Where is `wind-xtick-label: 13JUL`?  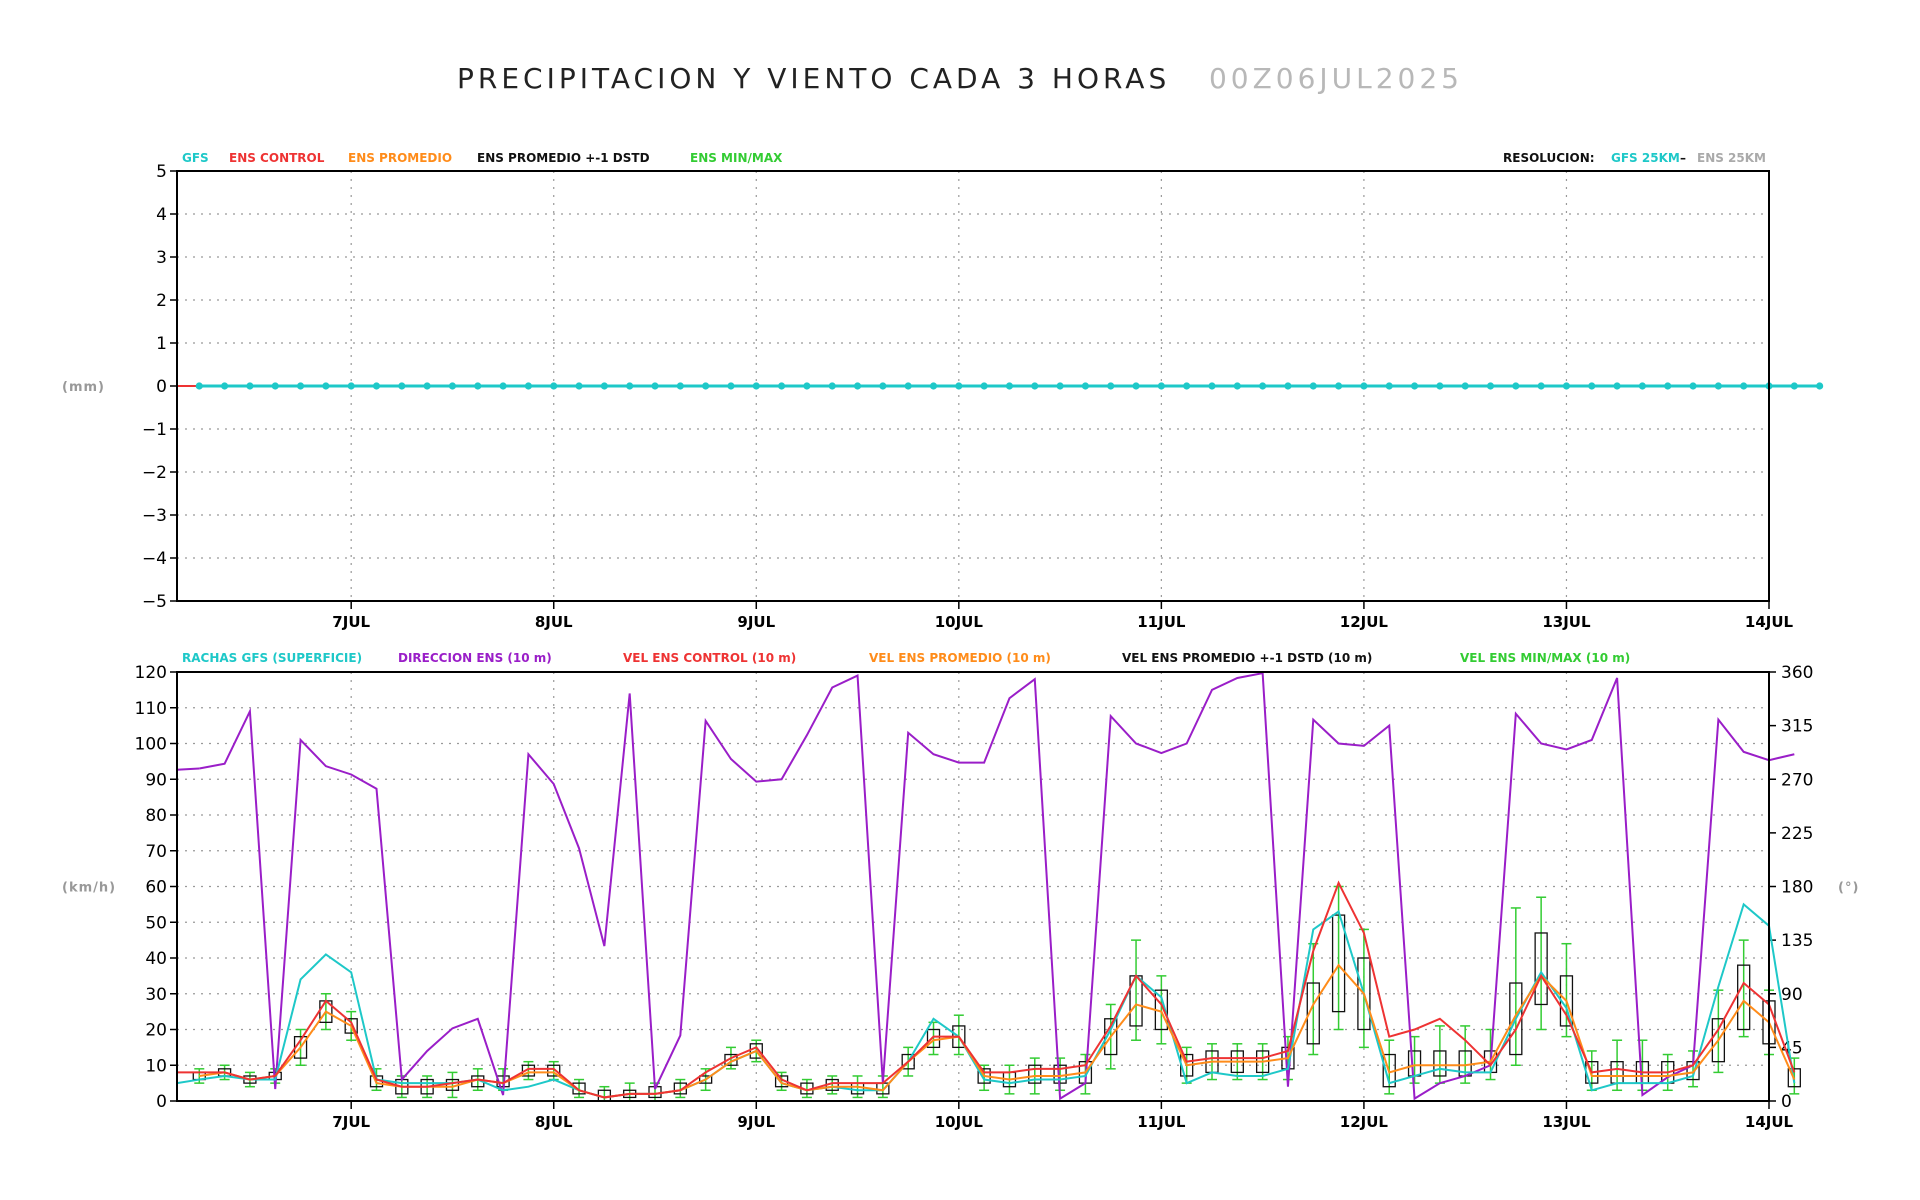
wind-xtick-label: 13JUL is located at coordinates (1566, 1122).